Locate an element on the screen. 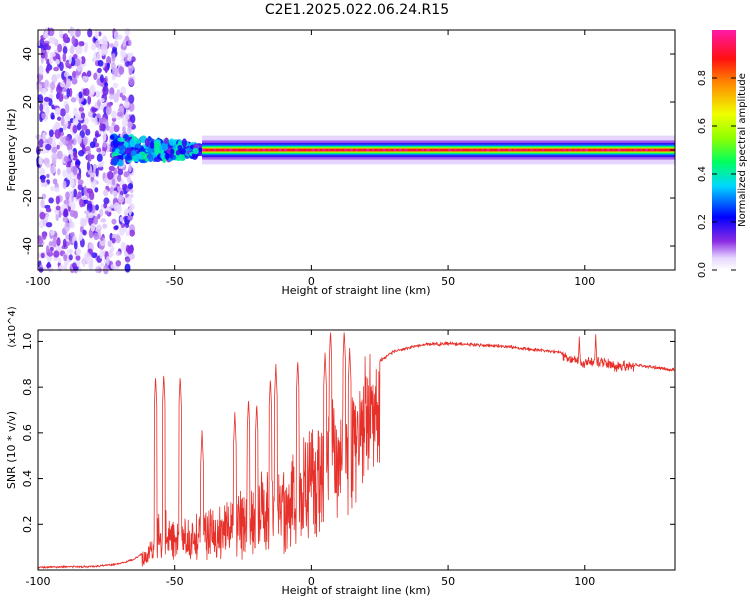 The height and width of the screenshot is (600, 750). heatmap-noise-region is located at coordinates (85, 150).